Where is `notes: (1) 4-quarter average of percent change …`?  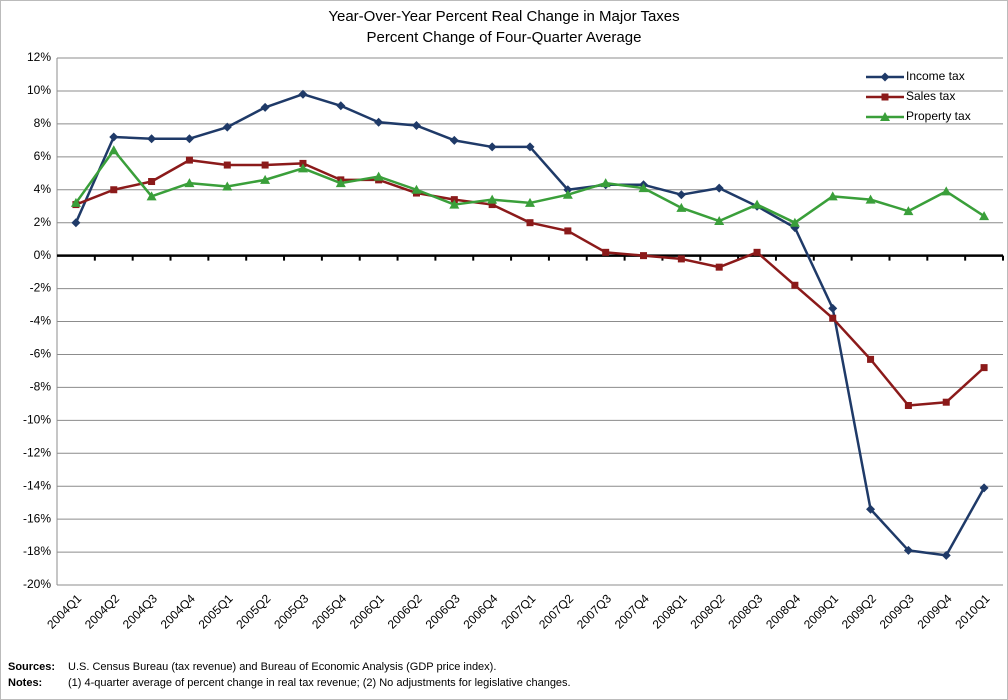
notes: (1) 4-quarter average of percent change … is located at coordinates (319, 683).